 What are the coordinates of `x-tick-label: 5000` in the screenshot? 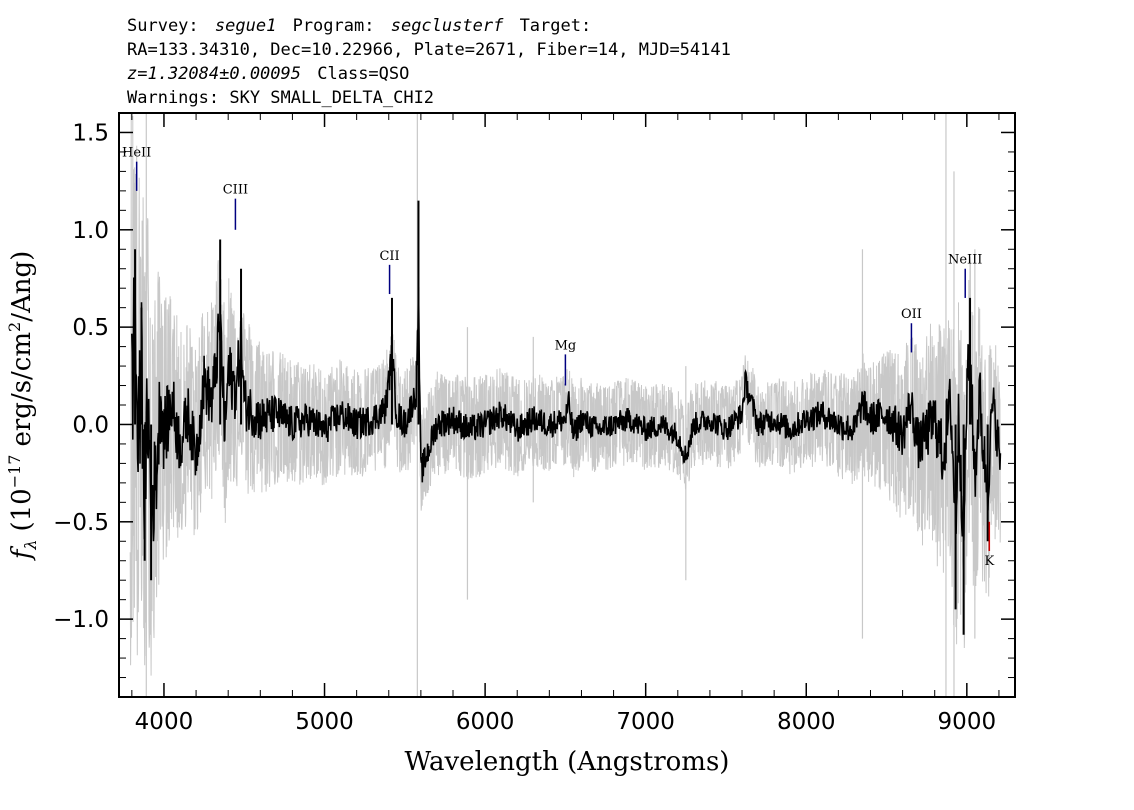 It's located at (324, 722).